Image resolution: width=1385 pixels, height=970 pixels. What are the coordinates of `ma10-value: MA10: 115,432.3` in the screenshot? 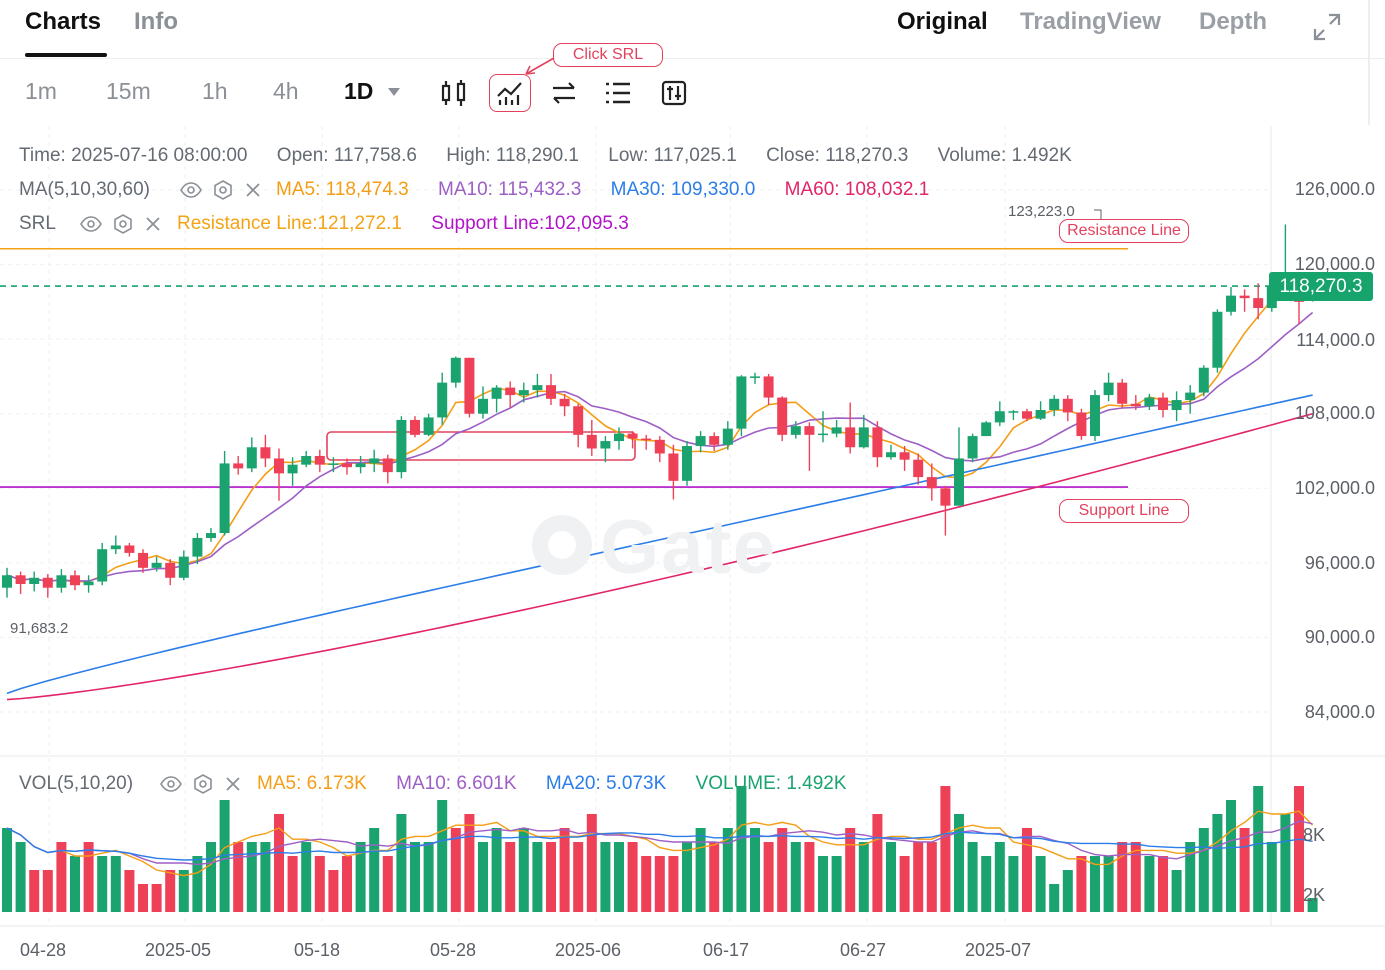 It's located at (510, 189).